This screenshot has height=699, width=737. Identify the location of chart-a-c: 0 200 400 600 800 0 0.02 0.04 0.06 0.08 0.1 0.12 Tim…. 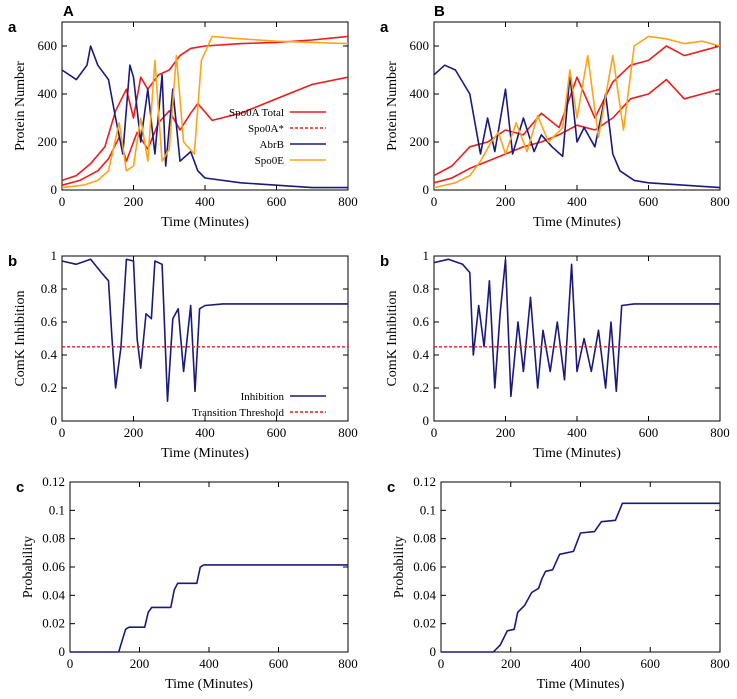
(187, 583).